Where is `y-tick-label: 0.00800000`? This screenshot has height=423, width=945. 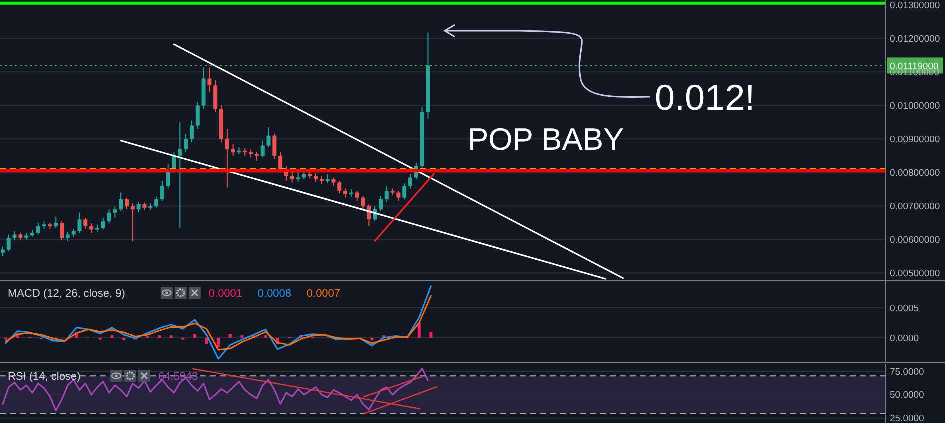 y-tick-label: 0.00800000 is located at coordinates (915, 174).